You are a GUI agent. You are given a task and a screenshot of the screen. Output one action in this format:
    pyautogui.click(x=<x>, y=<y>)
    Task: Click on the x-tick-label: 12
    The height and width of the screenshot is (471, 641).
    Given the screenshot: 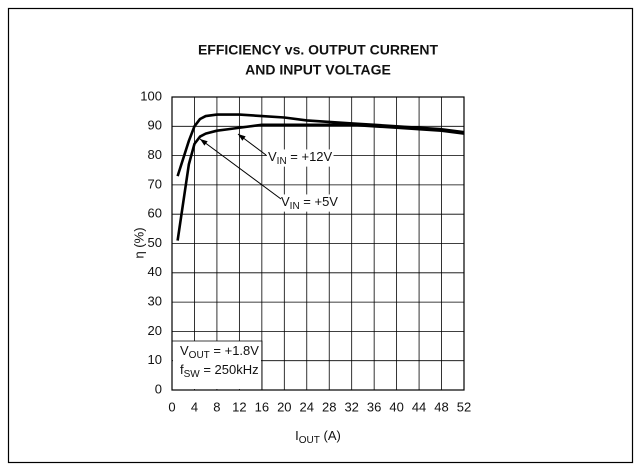 What is the action you would take?
    pyautogui.click(x=239, y=406)
    